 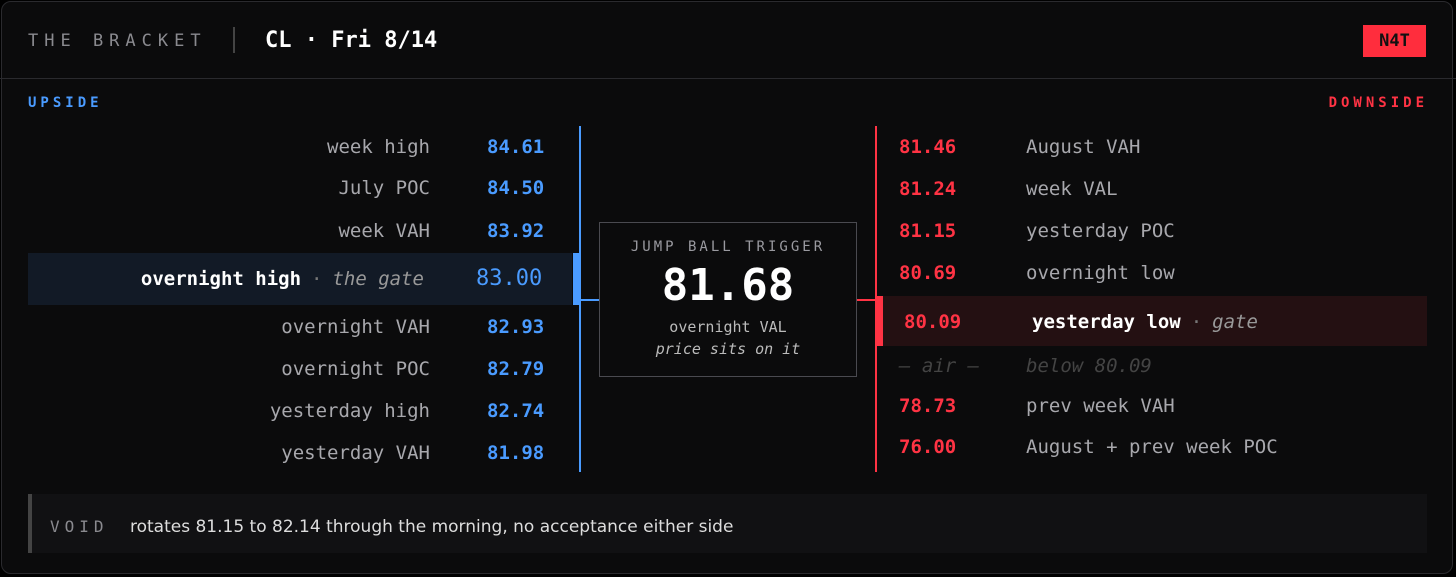 I want to click on level-label: yesterday high, so click(x=349, y=411).